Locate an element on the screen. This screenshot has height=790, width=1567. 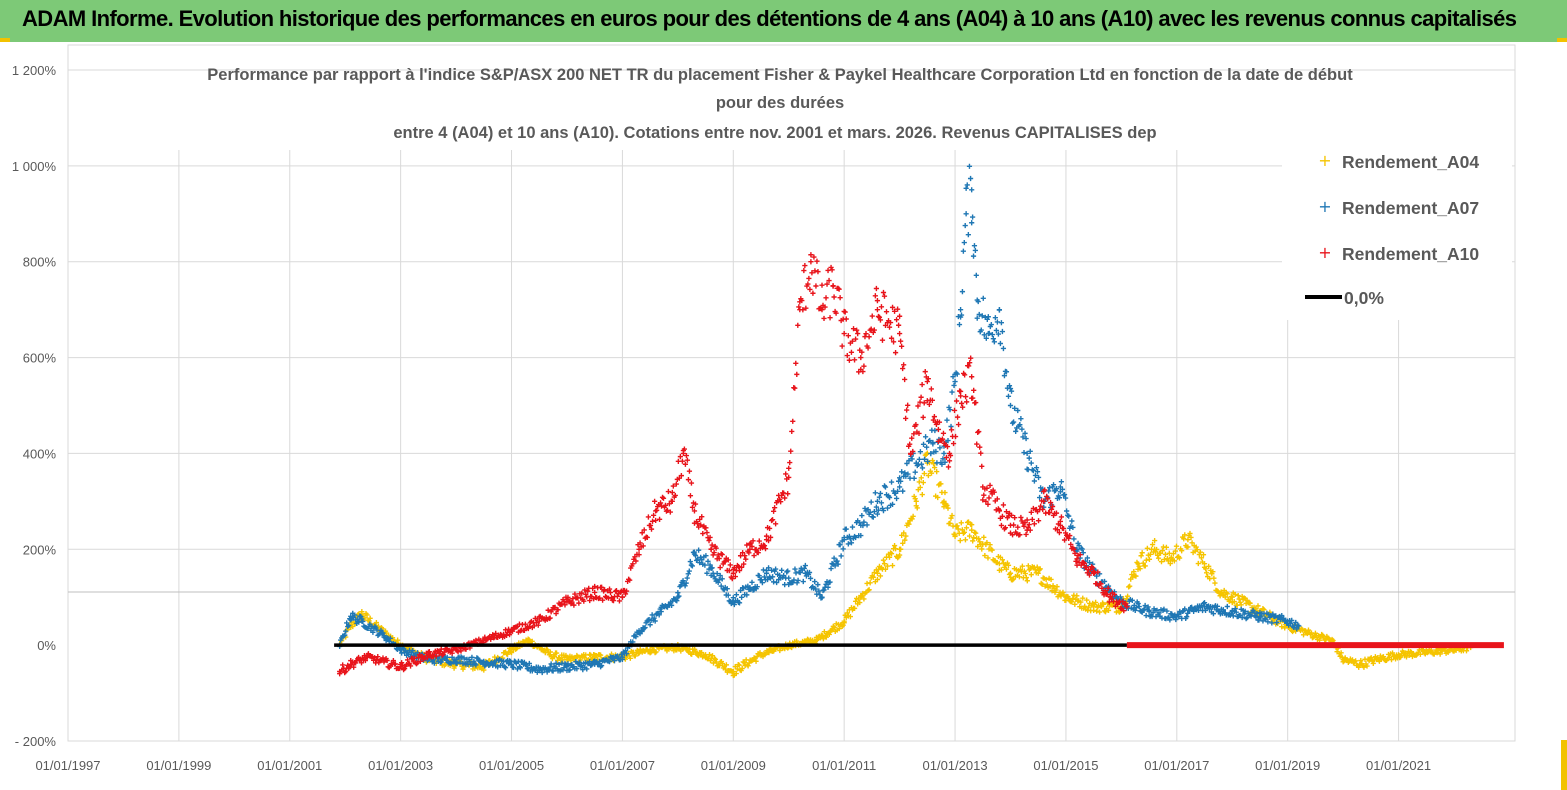
x-tick-label: 01/01/2009 is located at coordinates (733, 765).